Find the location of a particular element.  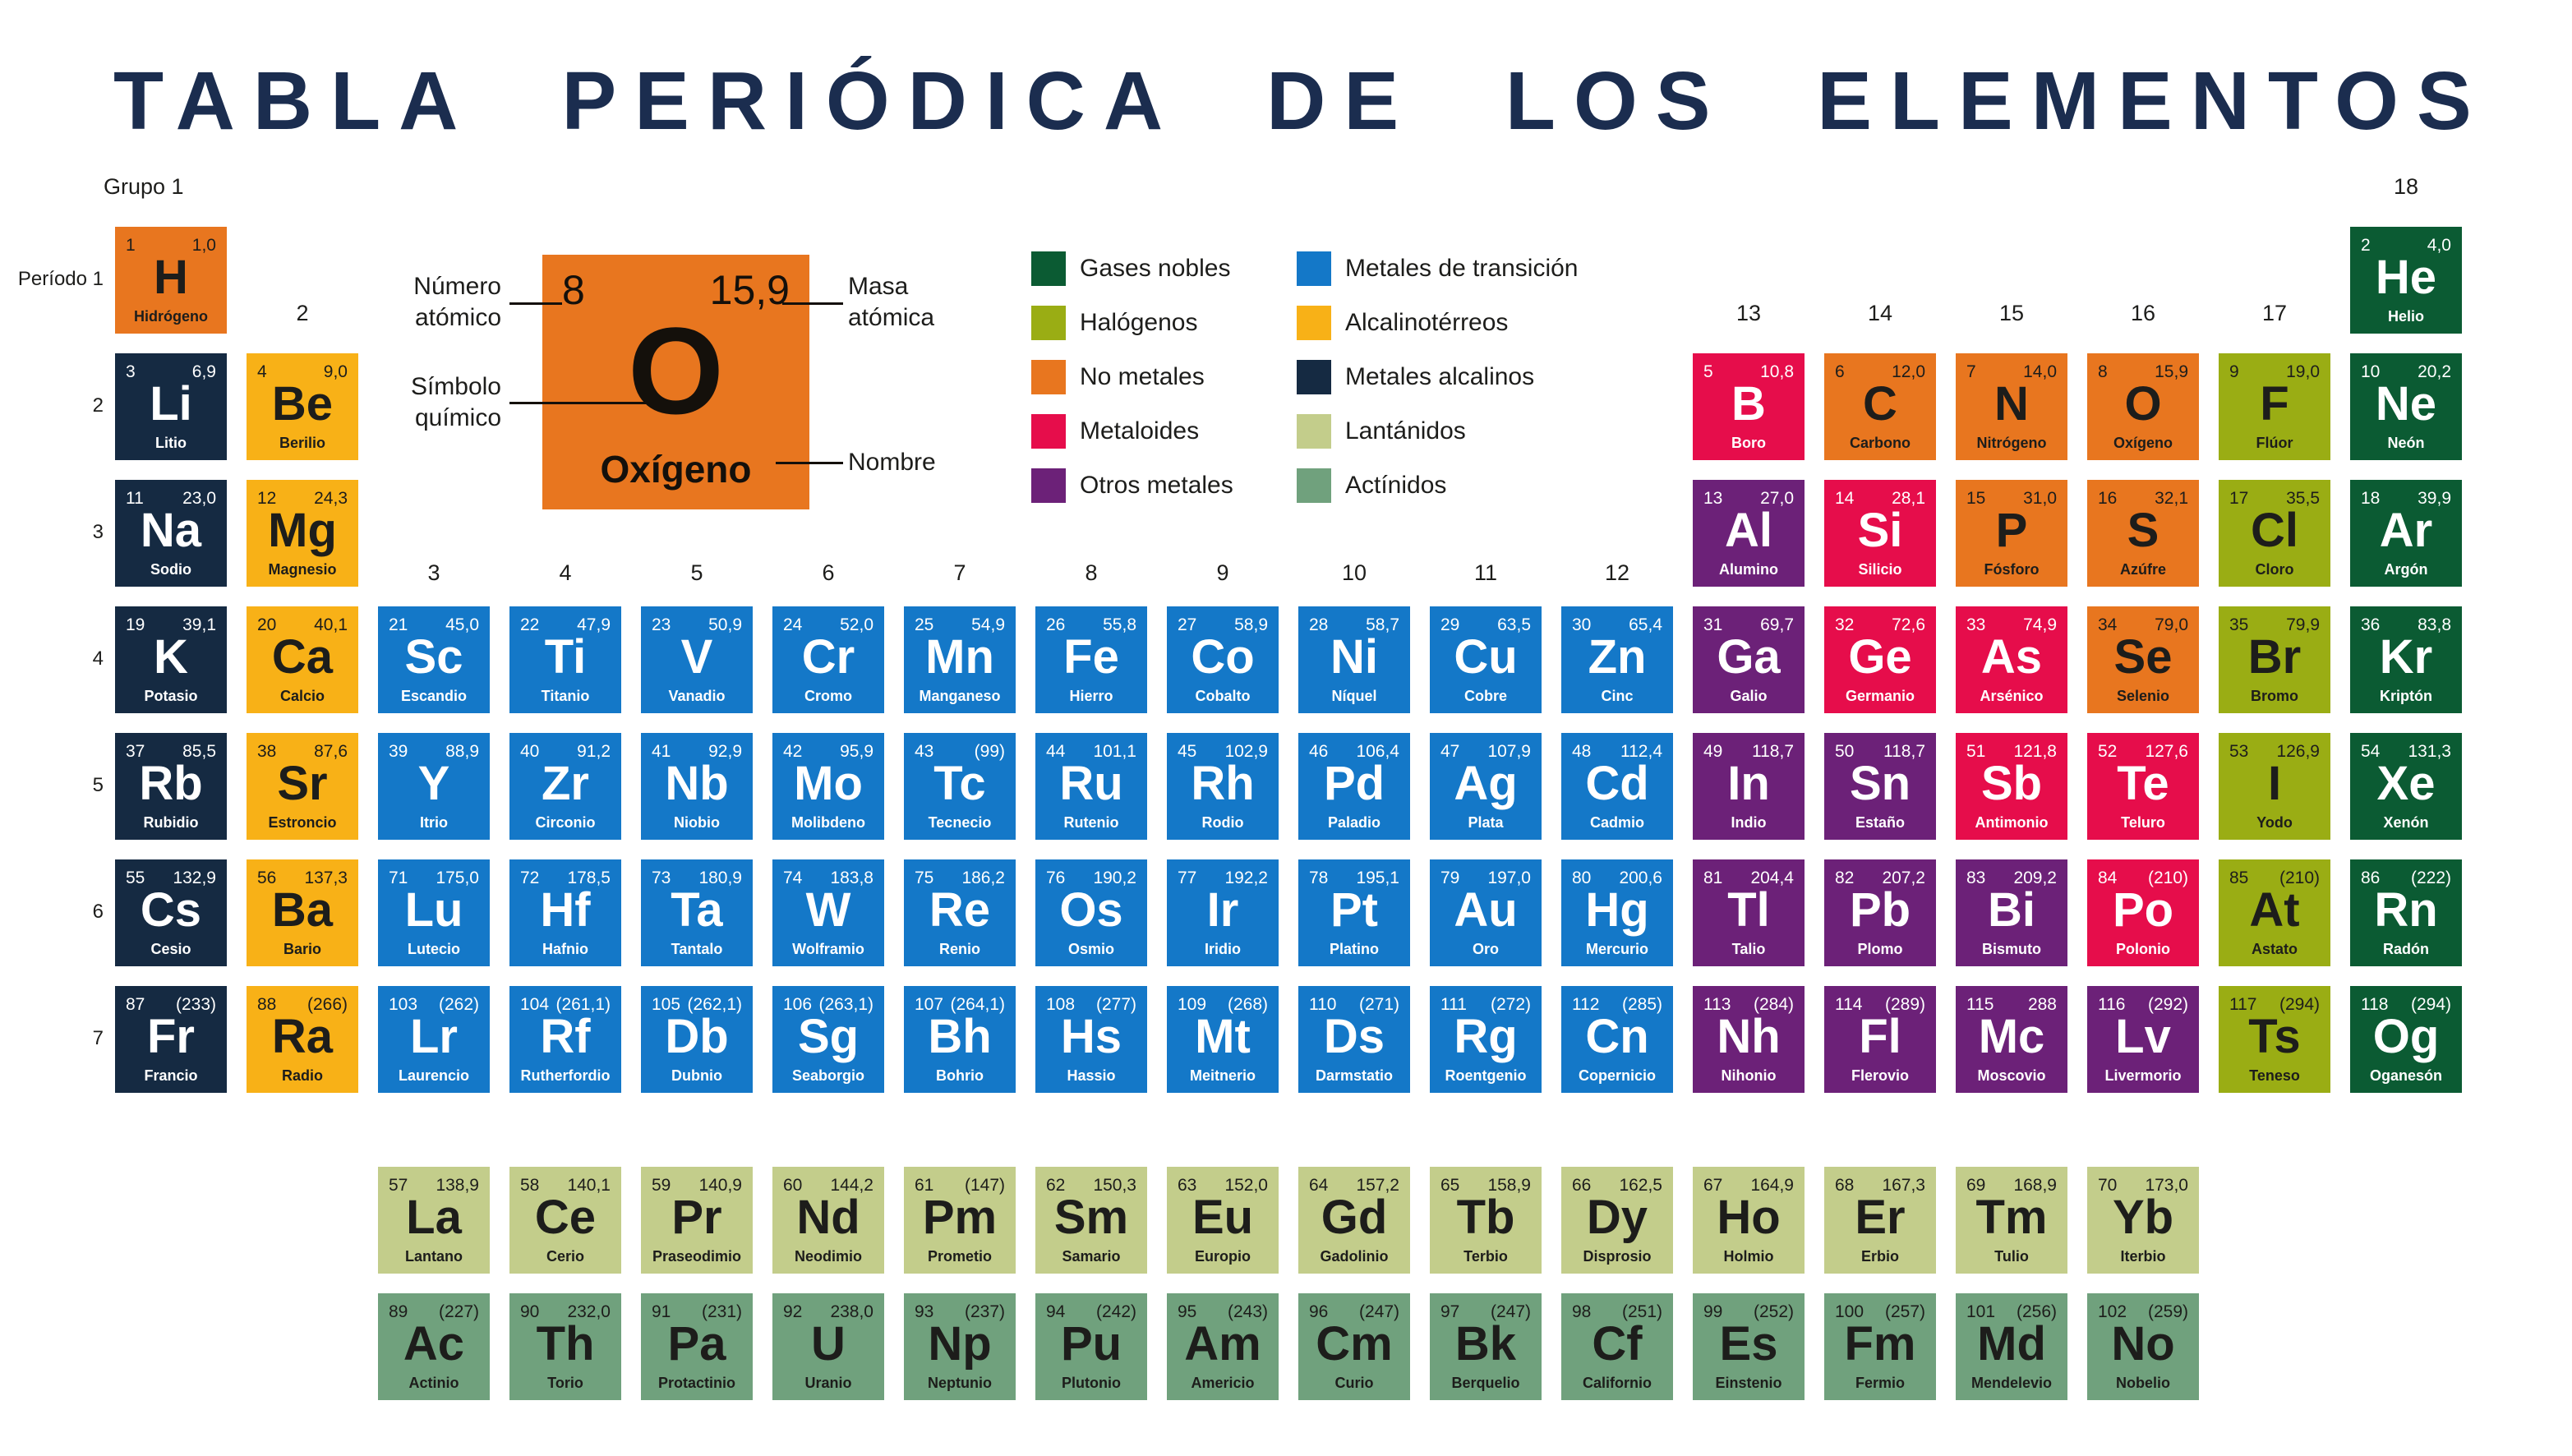

atomic-number: 3 is located at coordinates (131, 371).